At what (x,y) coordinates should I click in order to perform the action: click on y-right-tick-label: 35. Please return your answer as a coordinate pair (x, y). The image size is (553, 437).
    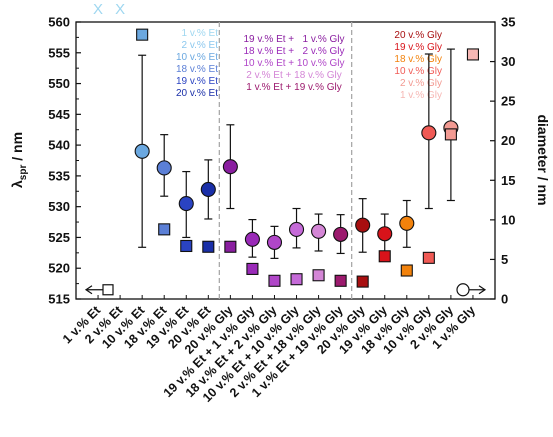
    Looking at the image, I should click on (508, 22).